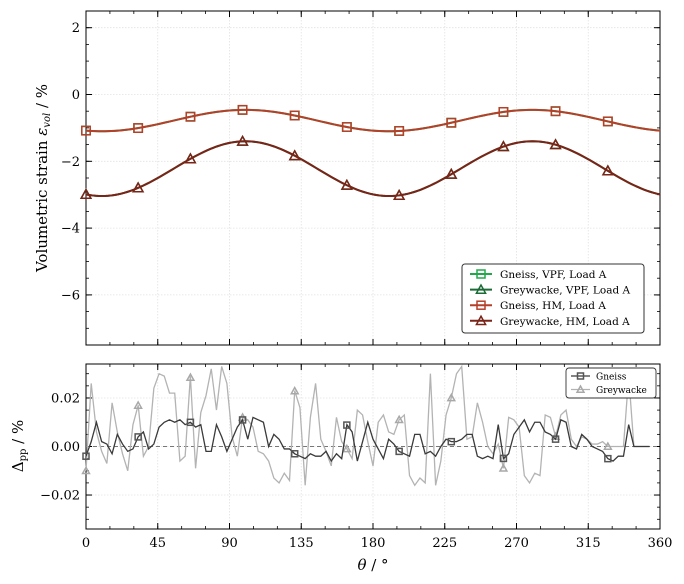 The image size is (684, 584). Describe the element at coordinates (516, 543) in the screenshot. I see `x-tick-label: 270` at that location.